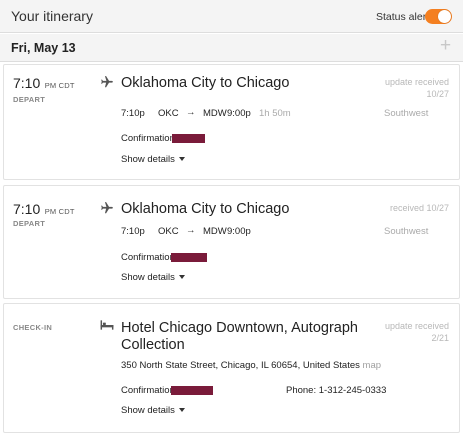 Image resolution: width=463 pixels, height=439 pixels. What do you see at coordinates (446, 45) in the screenshot?
I see `plus-icon: +` at bounding box center [446, 45].